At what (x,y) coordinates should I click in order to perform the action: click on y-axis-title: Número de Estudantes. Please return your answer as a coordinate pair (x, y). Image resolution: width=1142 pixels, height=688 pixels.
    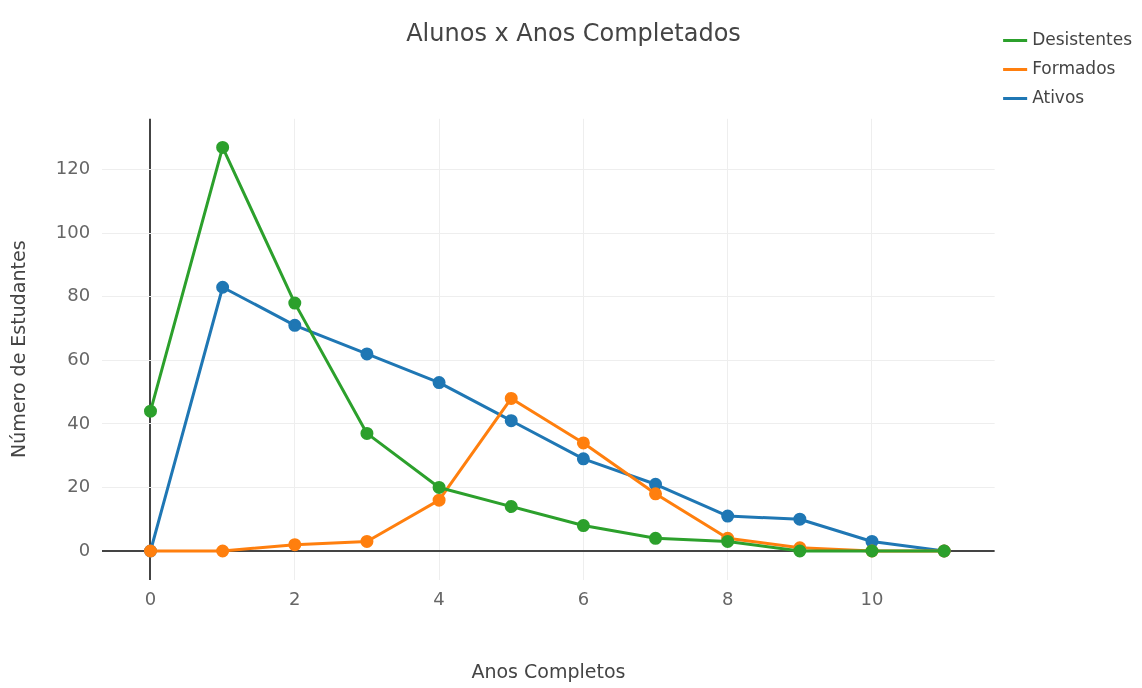
    Looking at the image, I should click on (18, 349).